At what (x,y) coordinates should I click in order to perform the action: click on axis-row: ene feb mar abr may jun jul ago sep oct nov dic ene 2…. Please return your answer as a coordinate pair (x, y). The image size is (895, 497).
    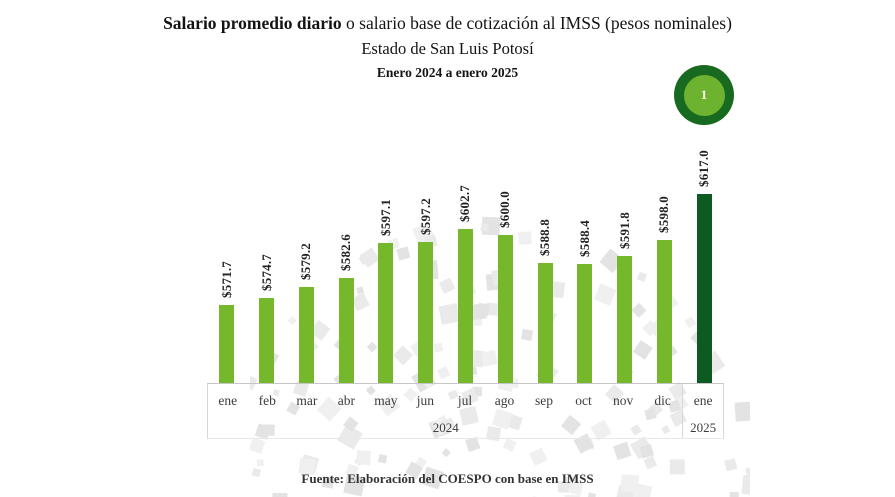
    Looking at the image, I should click on (465, 411).